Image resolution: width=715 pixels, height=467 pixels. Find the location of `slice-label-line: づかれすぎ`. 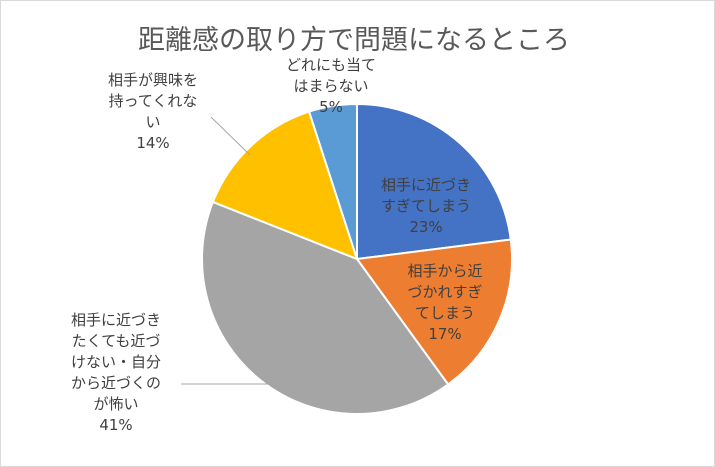

slice-label-line: づかれすぎ is located at coordinates (444, 292).